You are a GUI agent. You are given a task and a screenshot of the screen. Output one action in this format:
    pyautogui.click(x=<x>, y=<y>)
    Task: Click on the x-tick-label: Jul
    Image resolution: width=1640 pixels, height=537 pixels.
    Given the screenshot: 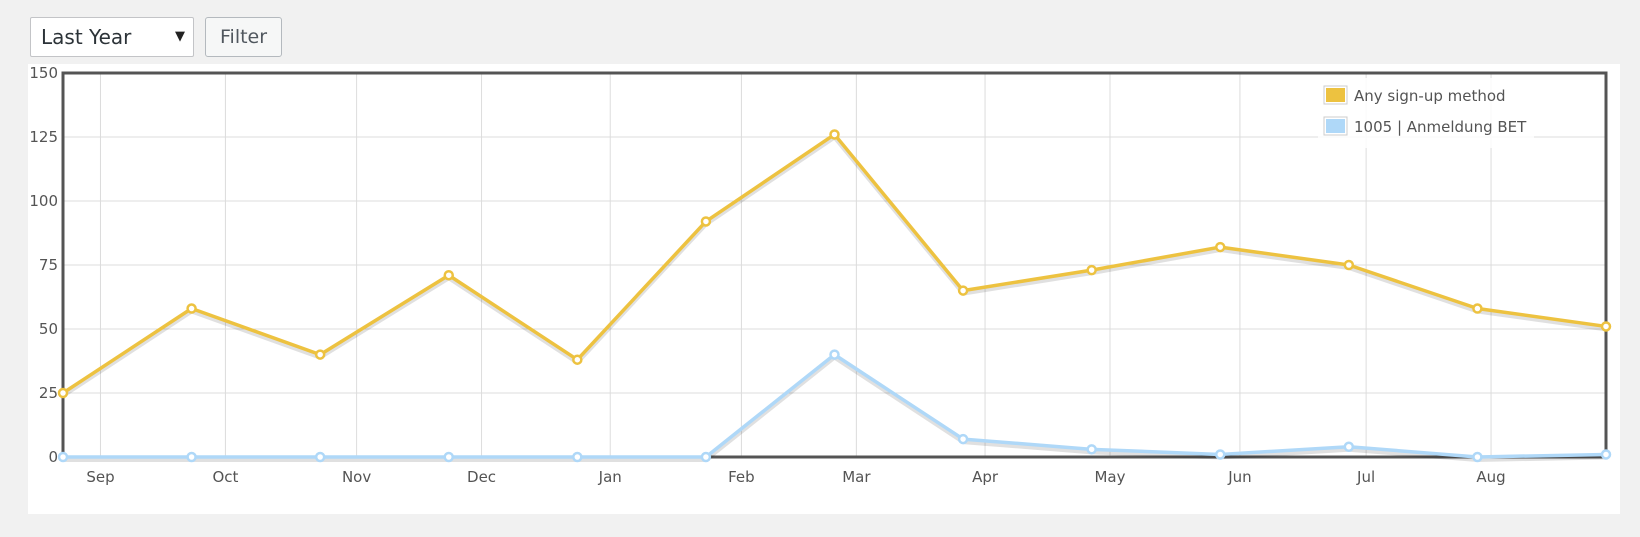 What is the action you would take?
    pyautogui.click(x=1365, y=477)
    